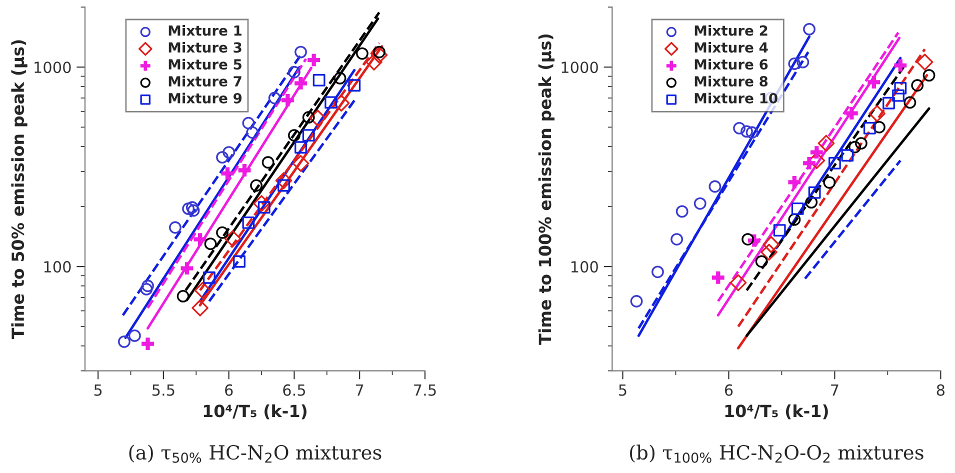  Describe the element at coordinates (731, 64) in the screenshot. I see `legend-label: Mixture 6` at that location.